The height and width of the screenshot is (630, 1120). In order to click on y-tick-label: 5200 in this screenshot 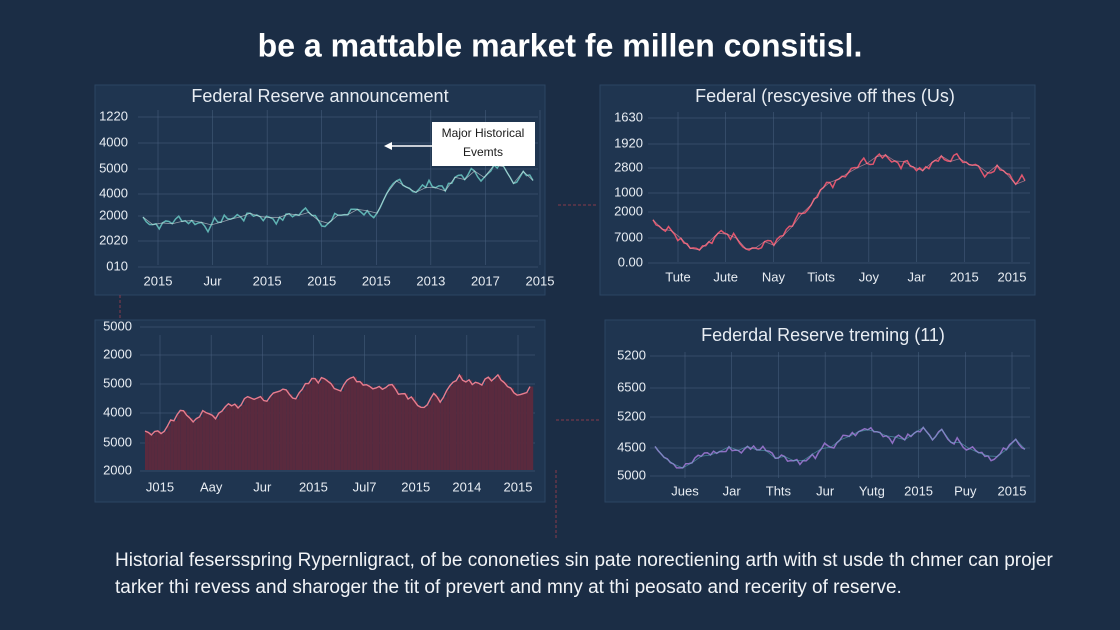, I will do `click(631, 354)`.